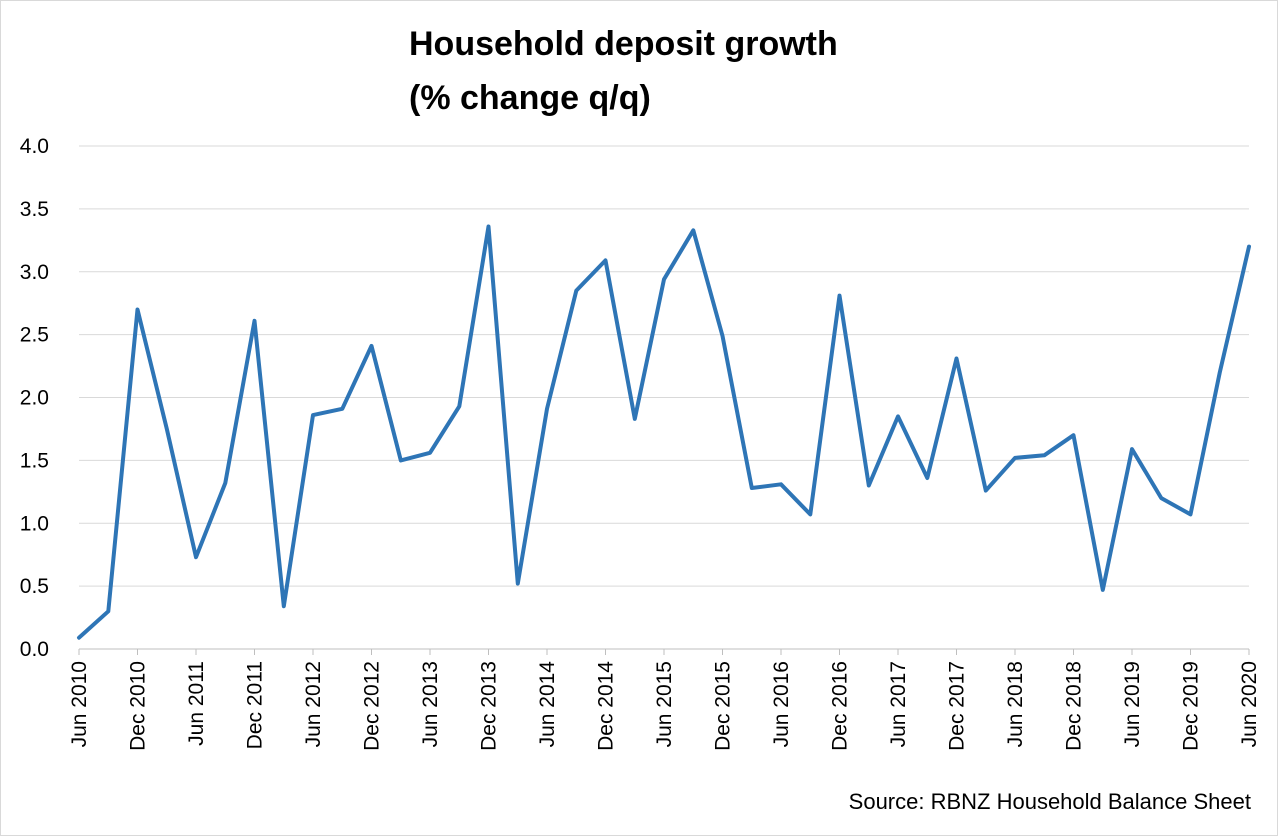  What do you see at coordinates (1191, 706) in the screenshot?
I see `x-tick-label: Dec 2019` at bounding box center [1191, 706].